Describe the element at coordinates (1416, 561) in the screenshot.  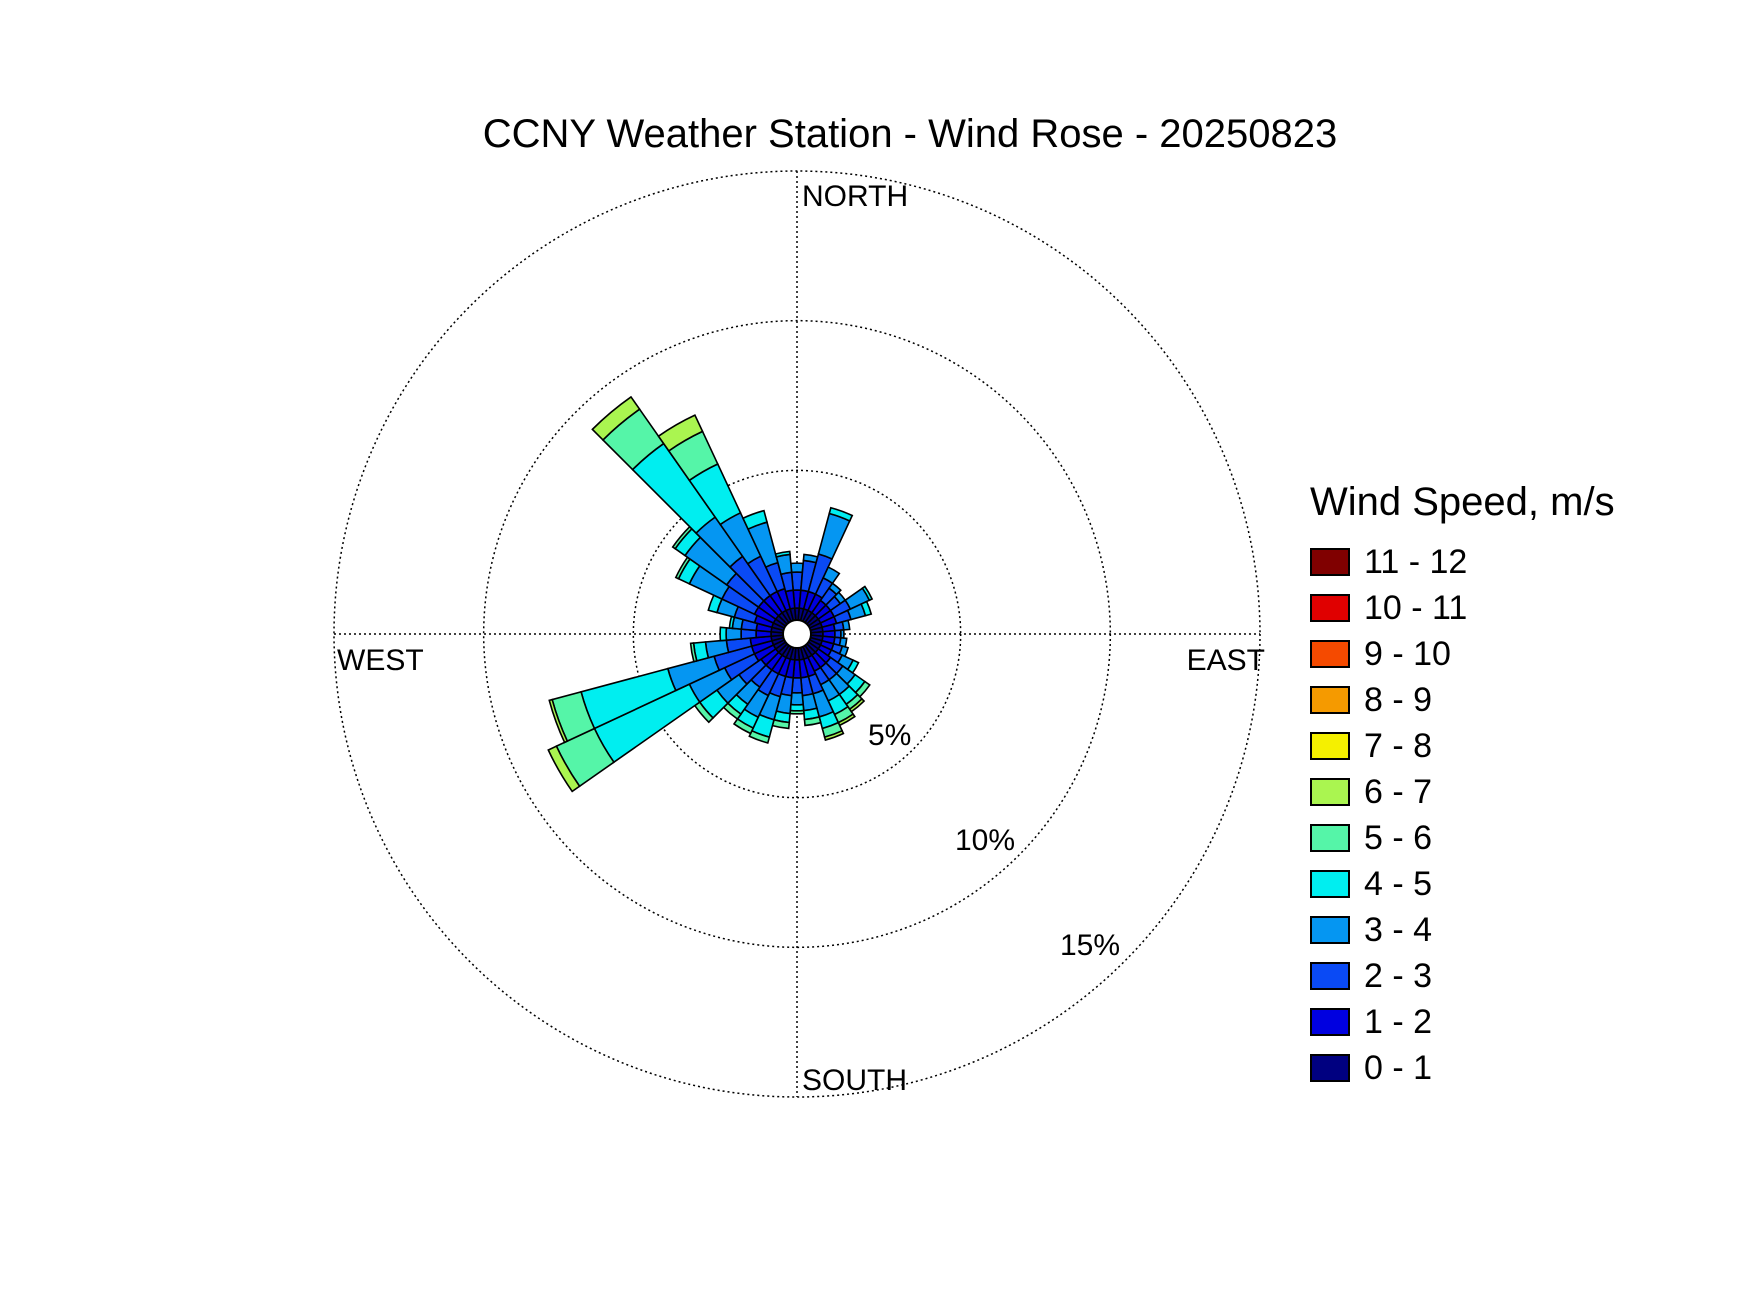
I see `legend-label: 11 - 12` at that location.